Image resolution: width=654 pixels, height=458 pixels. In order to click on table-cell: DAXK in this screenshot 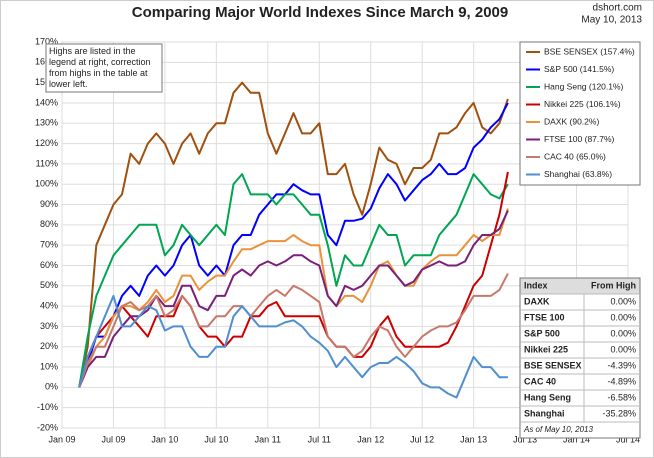, I will do `click(537, 301)`.